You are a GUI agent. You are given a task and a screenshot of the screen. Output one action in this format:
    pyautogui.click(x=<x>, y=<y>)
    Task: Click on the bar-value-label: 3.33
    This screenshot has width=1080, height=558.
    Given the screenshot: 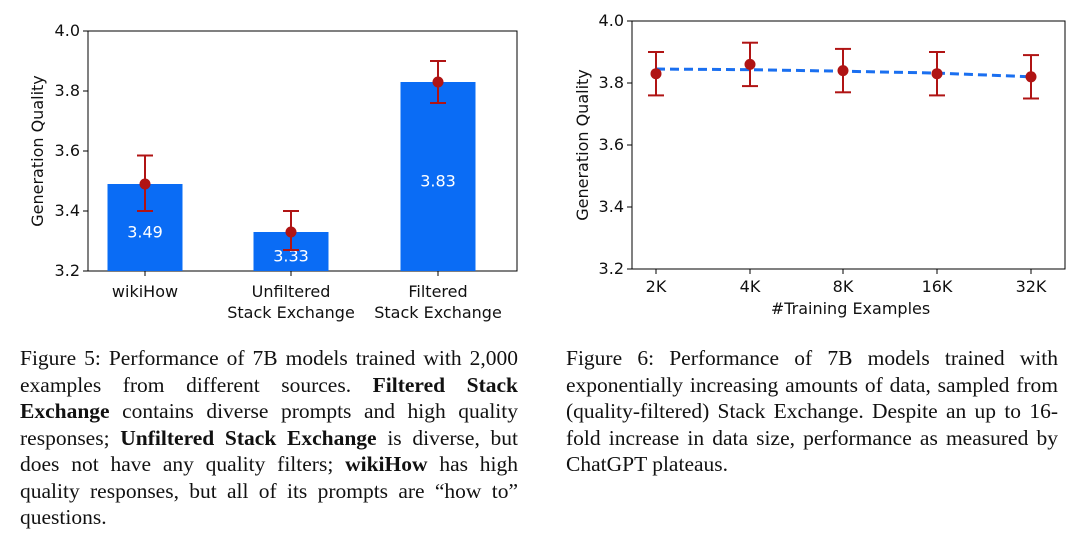 What is the action you would take?
    pyautogui.click(x=291, y=256)
    